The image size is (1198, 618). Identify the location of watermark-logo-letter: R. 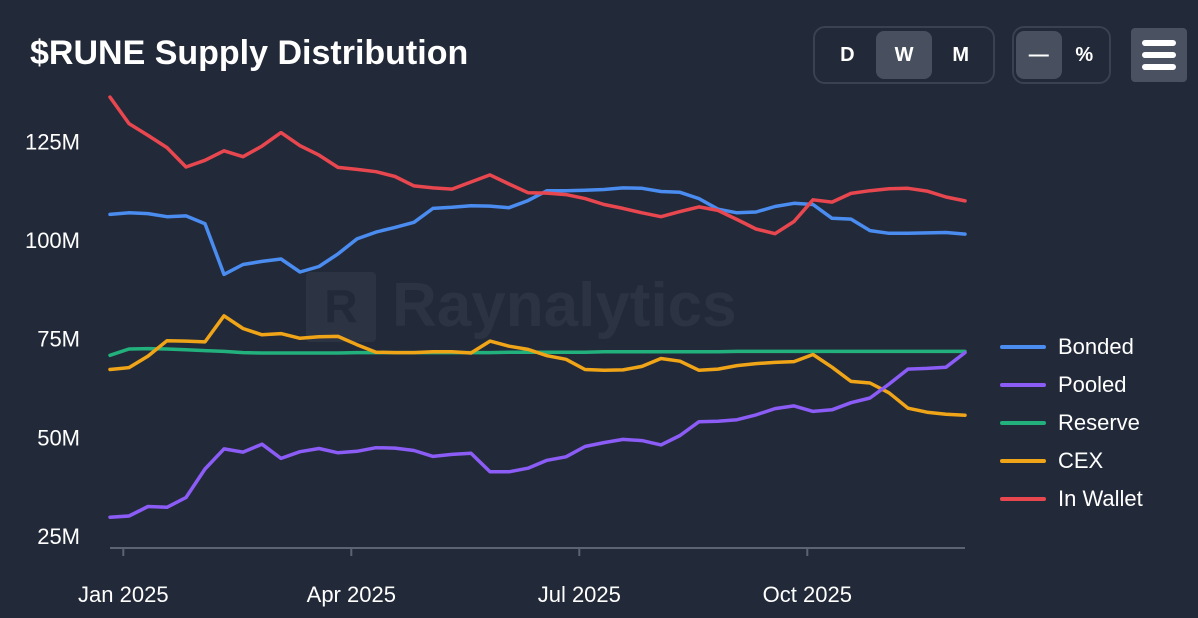
(340, 306).